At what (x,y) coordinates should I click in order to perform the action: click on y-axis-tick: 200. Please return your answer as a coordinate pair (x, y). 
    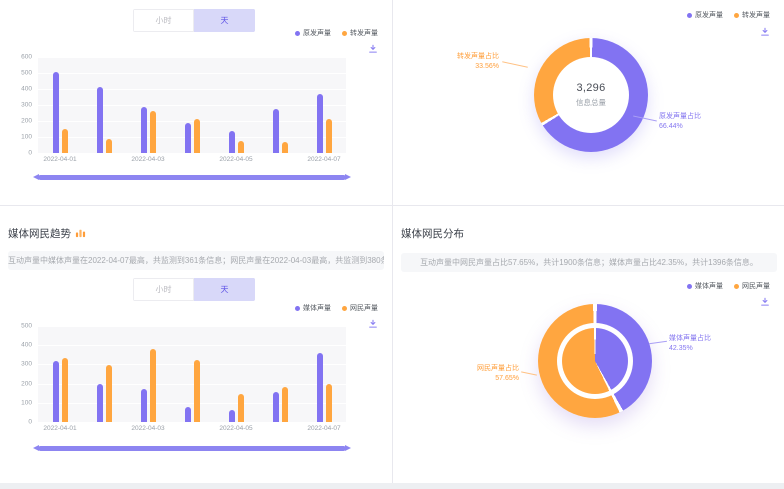
    Looking at the image, I should click on (26, 121).